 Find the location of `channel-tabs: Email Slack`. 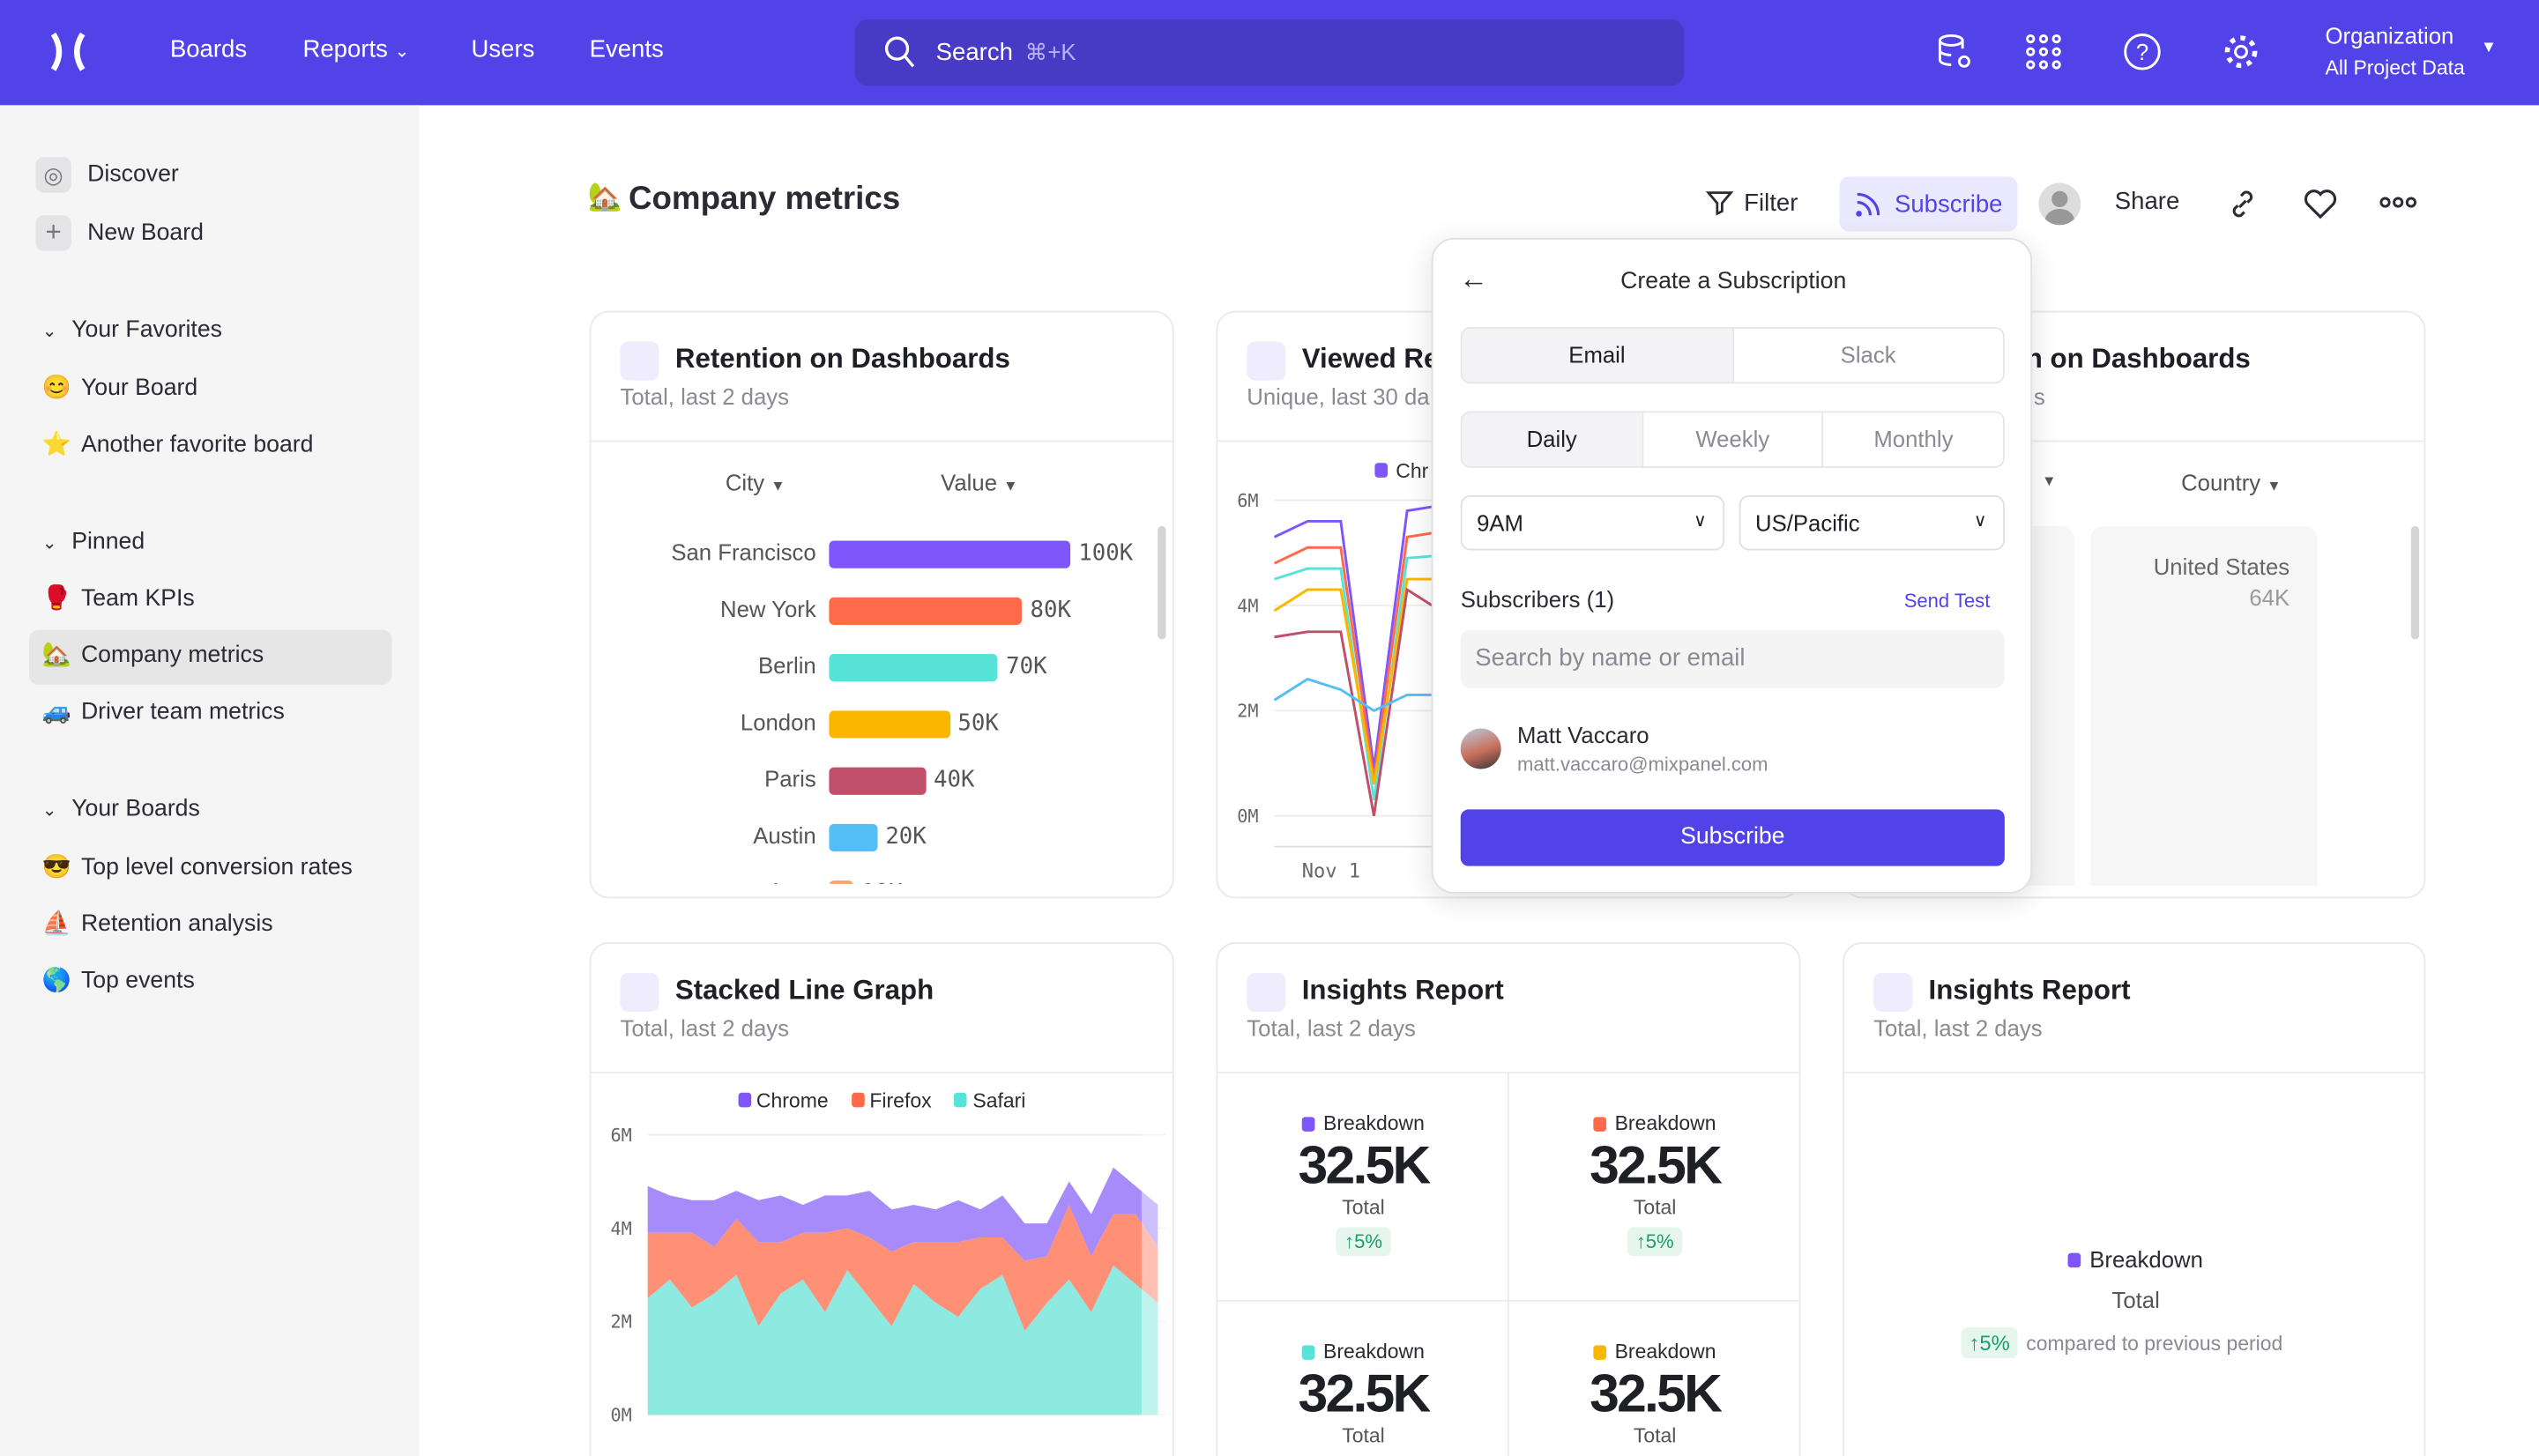

channel-tabs: Email Slack is located at coordinates (1732, 355).